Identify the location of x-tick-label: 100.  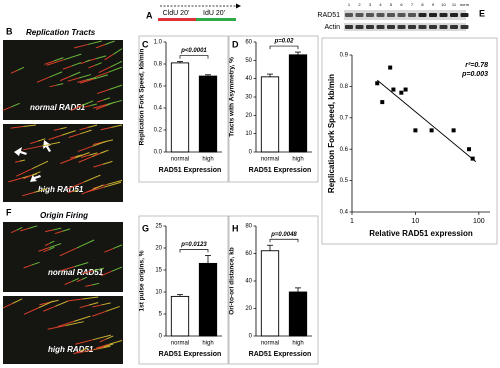
(479, 221).